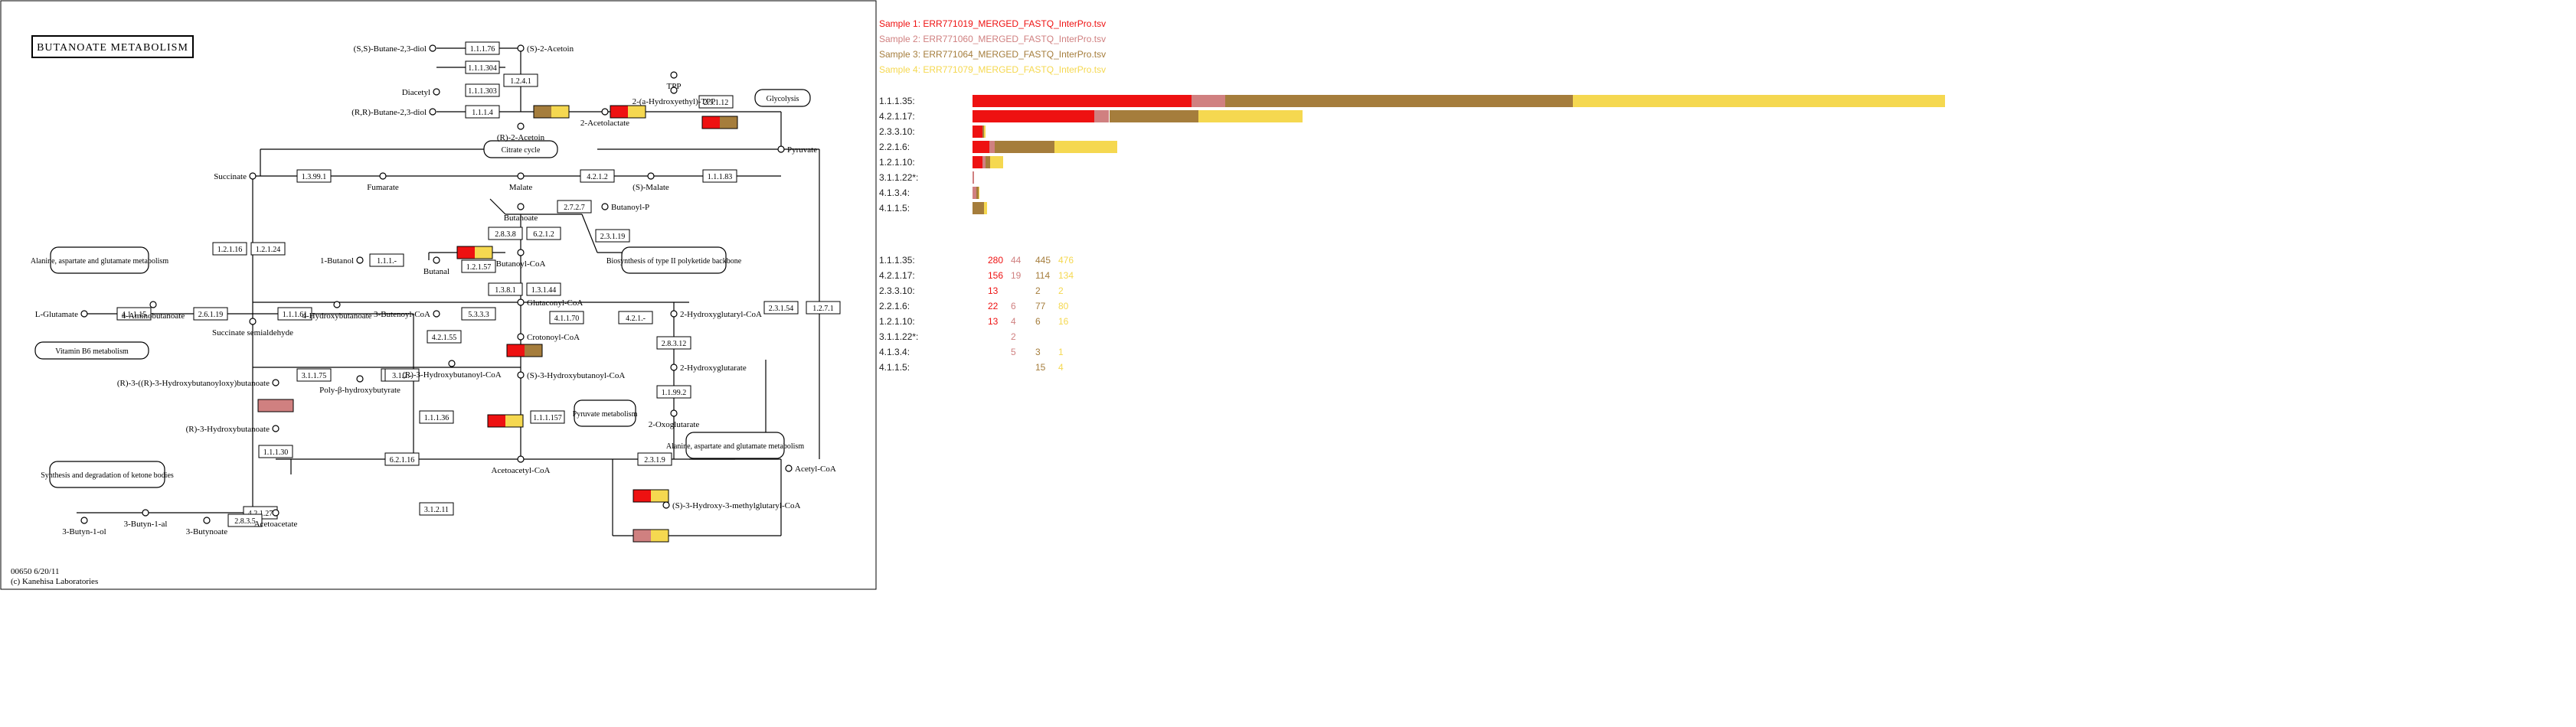 The image size is (2576, 727). Describe the element at coordinates (553, 337) in the screenshot. I see `compound-label-crotonoyl-coa: Crotonoyl-CoA` at that location.